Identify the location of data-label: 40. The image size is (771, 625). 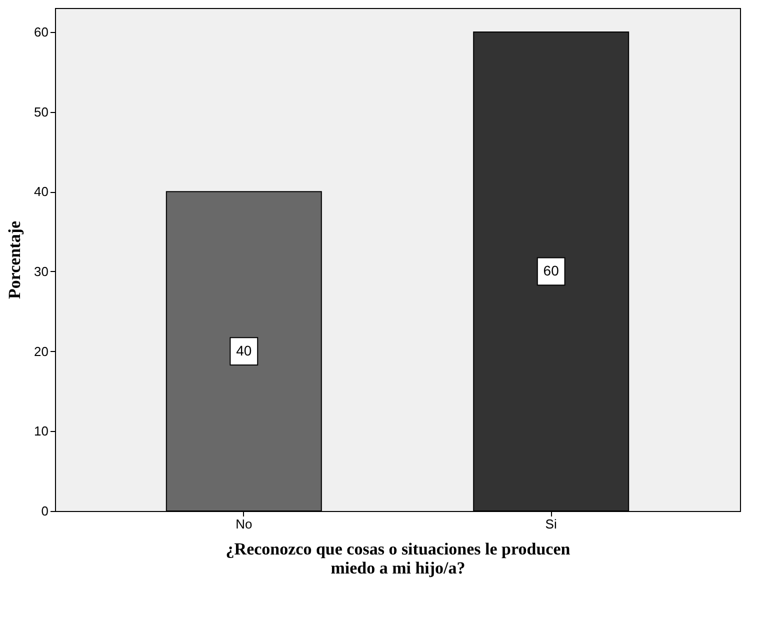
(244, 350).